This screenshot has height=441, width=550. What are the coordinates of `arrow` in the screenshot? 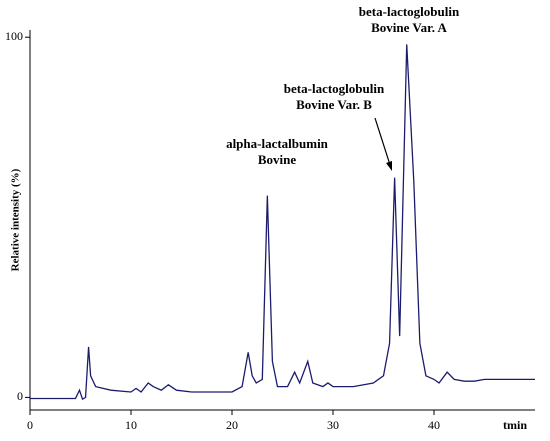 It's located at (383, 143).